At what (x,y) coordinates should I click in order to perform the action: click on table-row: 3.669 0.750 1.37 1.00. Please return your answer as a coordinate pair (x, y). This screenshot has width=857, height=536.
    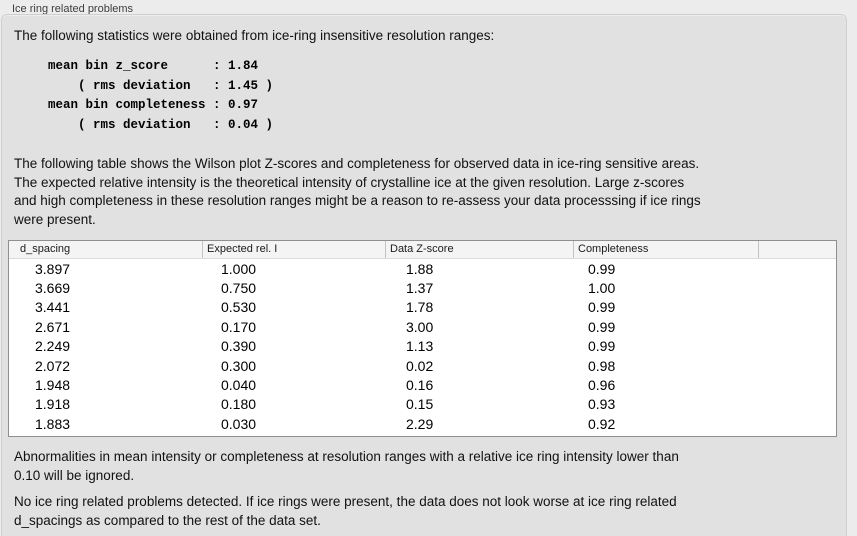
    Looking at the image, I should click on (422, 287).